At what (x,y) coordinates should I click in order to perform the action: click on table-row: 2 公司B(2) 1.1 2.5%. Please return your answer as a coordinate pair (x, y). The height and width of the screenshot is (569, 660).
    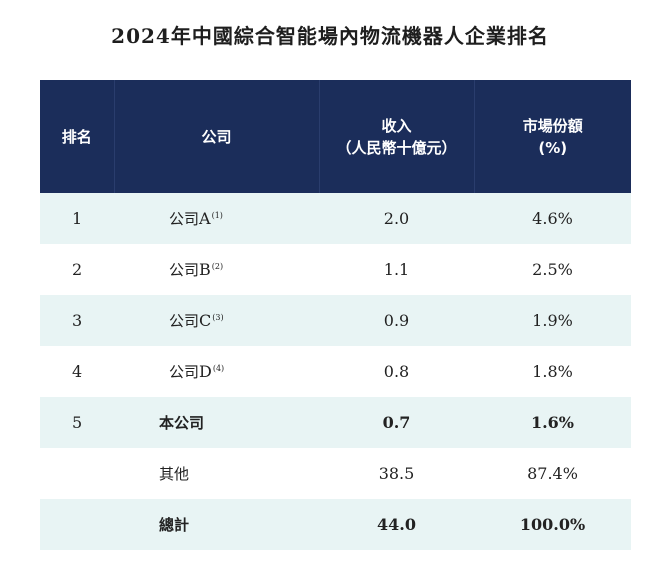
    Looking at the image, I should click on (335, 269).